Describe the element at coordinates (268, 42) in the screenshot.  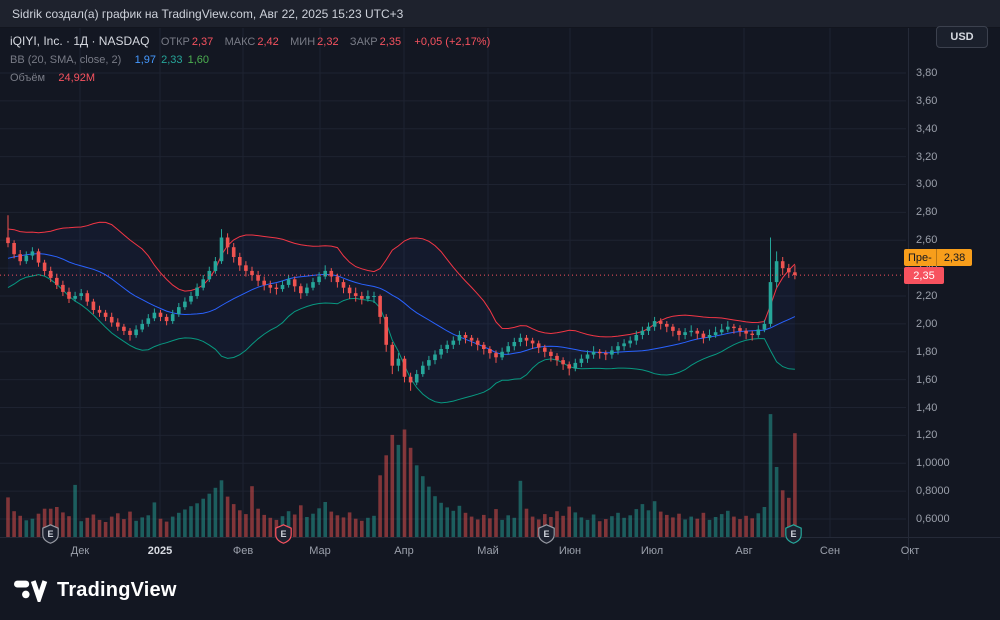
I see `high-value: 2,42` at that location.